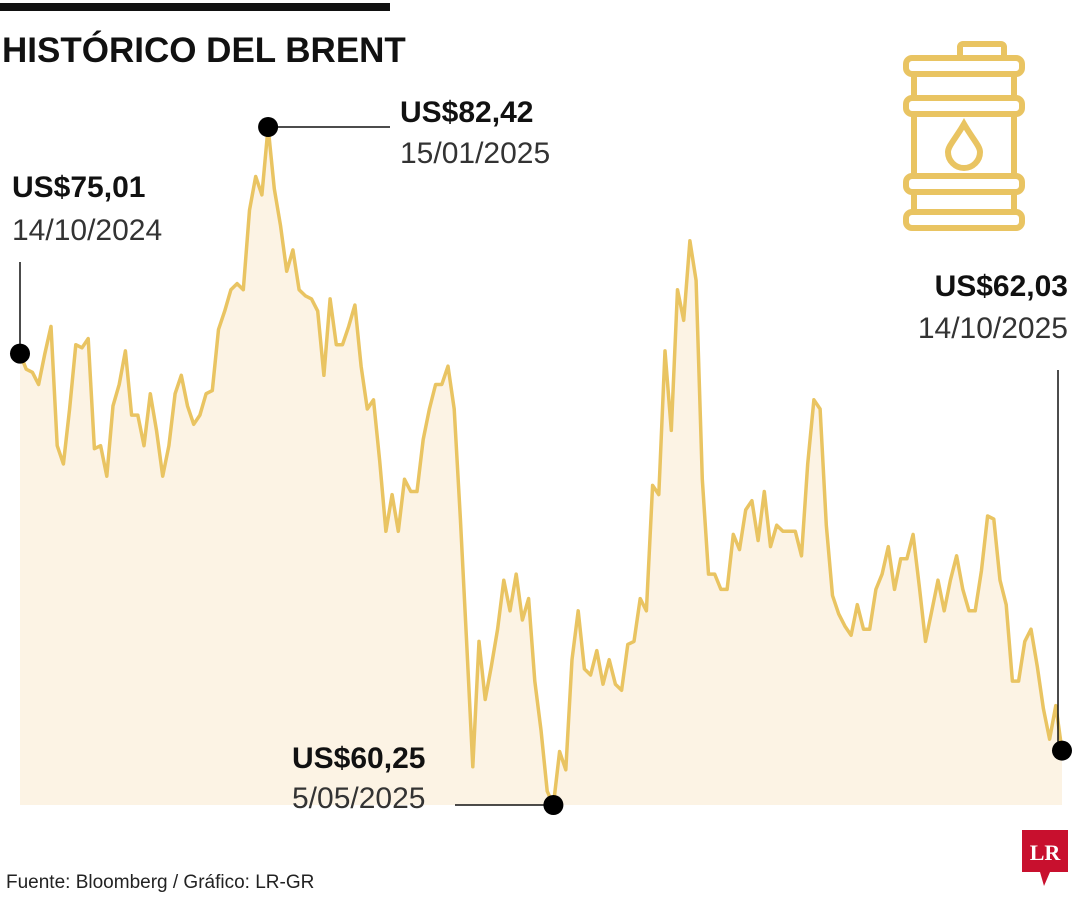  I want to click on logo-text: LR, so click(1046, 852).